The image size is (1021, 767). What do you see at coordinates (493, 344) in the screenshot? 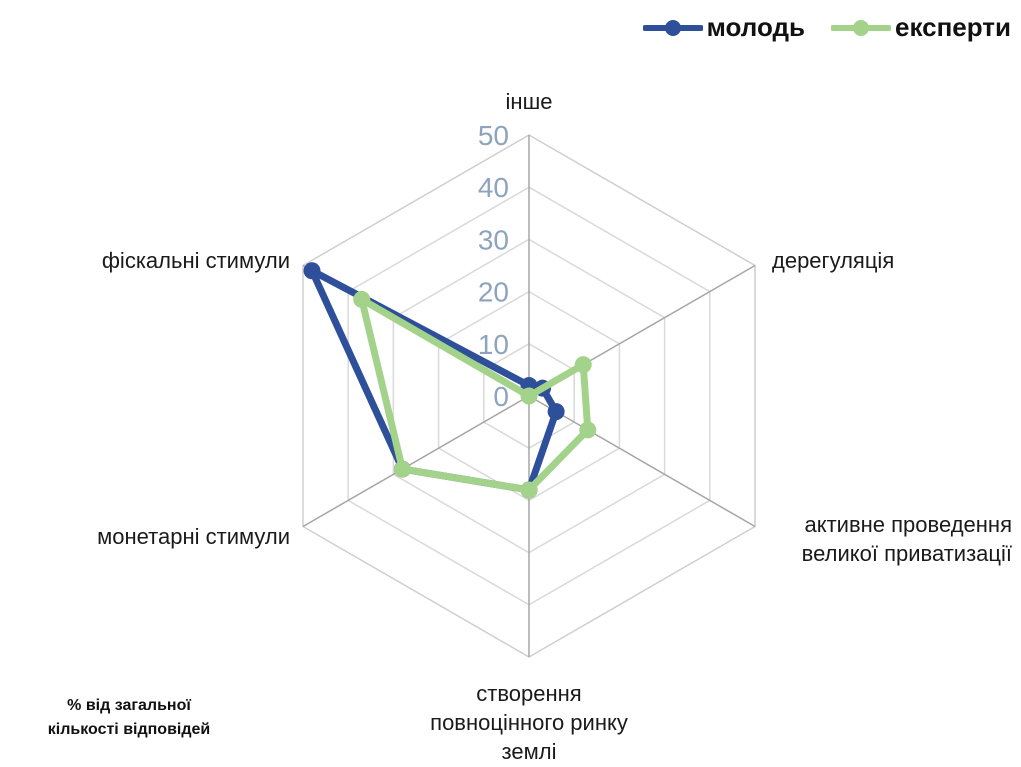
I see `r-tick-label: 10` at bounding box center [493, 344].